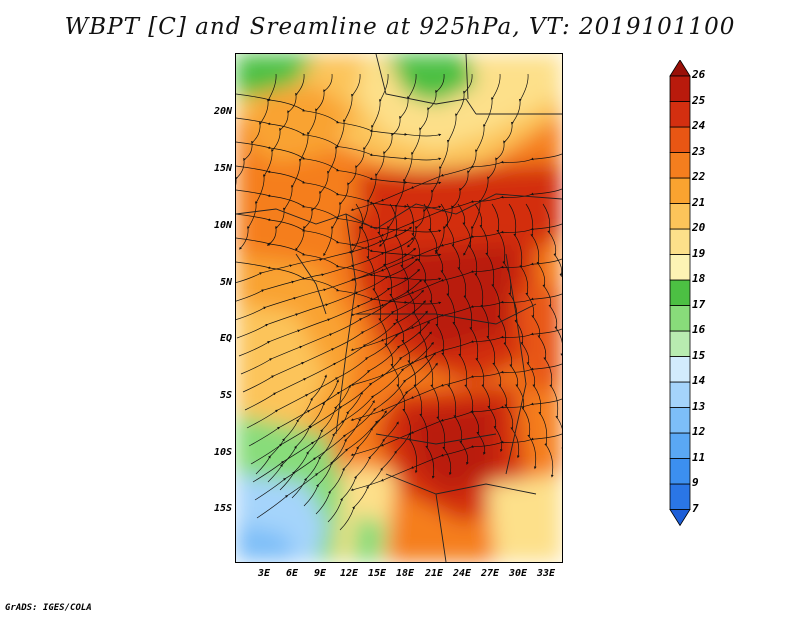  I want to click on legend-level-label: 13, so click(699, 406).